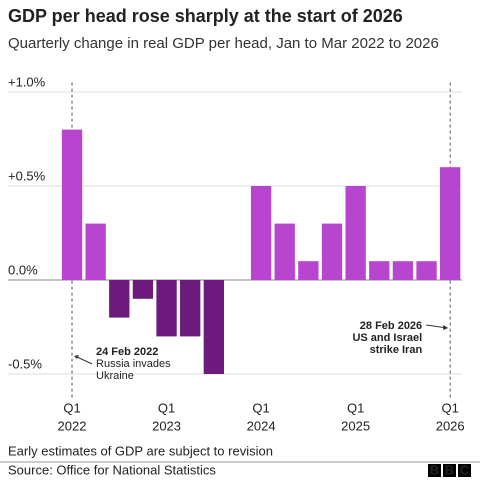 The width and height of the screenshot is (480, 480). Describe the element at coordinates (25, 363) in the screenshot. I see `y-tick-label: -0.5%` at that location.